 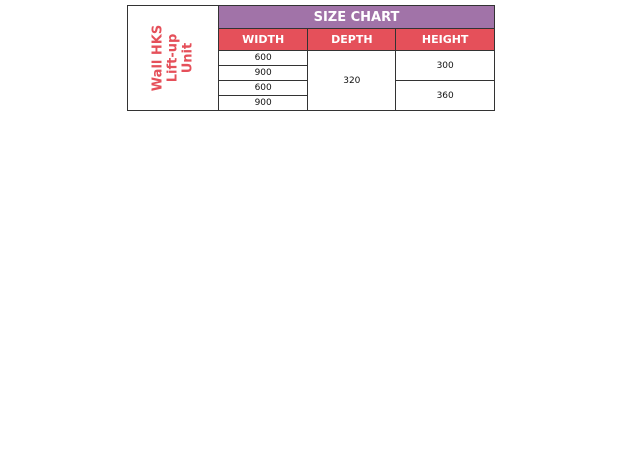 I want to click on header-height: HEIGHT, so click(x=445, y=39).